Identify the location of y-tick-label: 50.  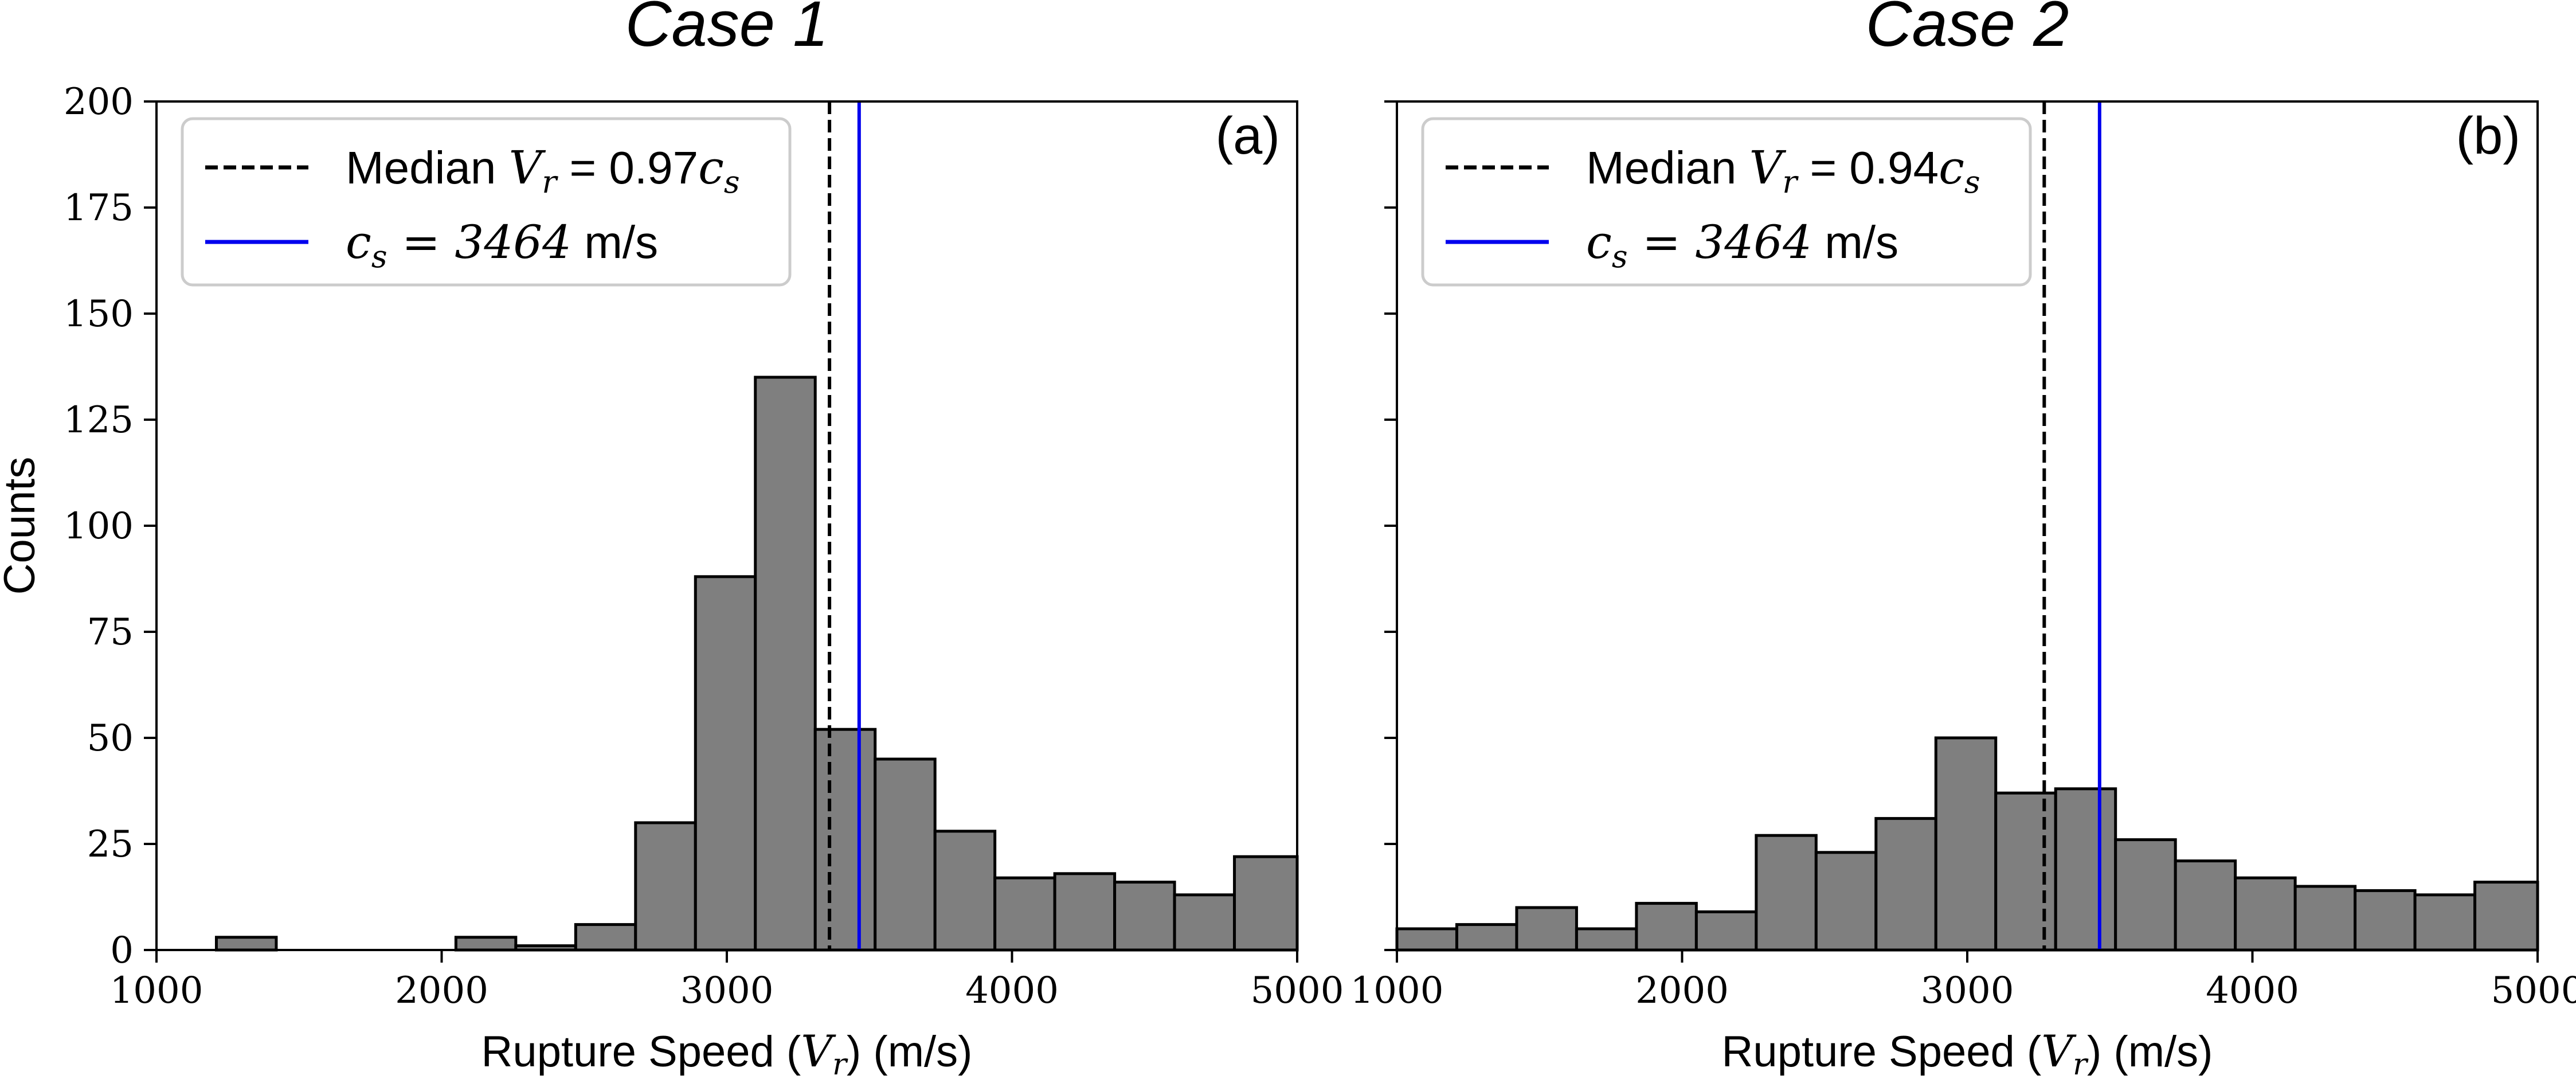
(110, 738).